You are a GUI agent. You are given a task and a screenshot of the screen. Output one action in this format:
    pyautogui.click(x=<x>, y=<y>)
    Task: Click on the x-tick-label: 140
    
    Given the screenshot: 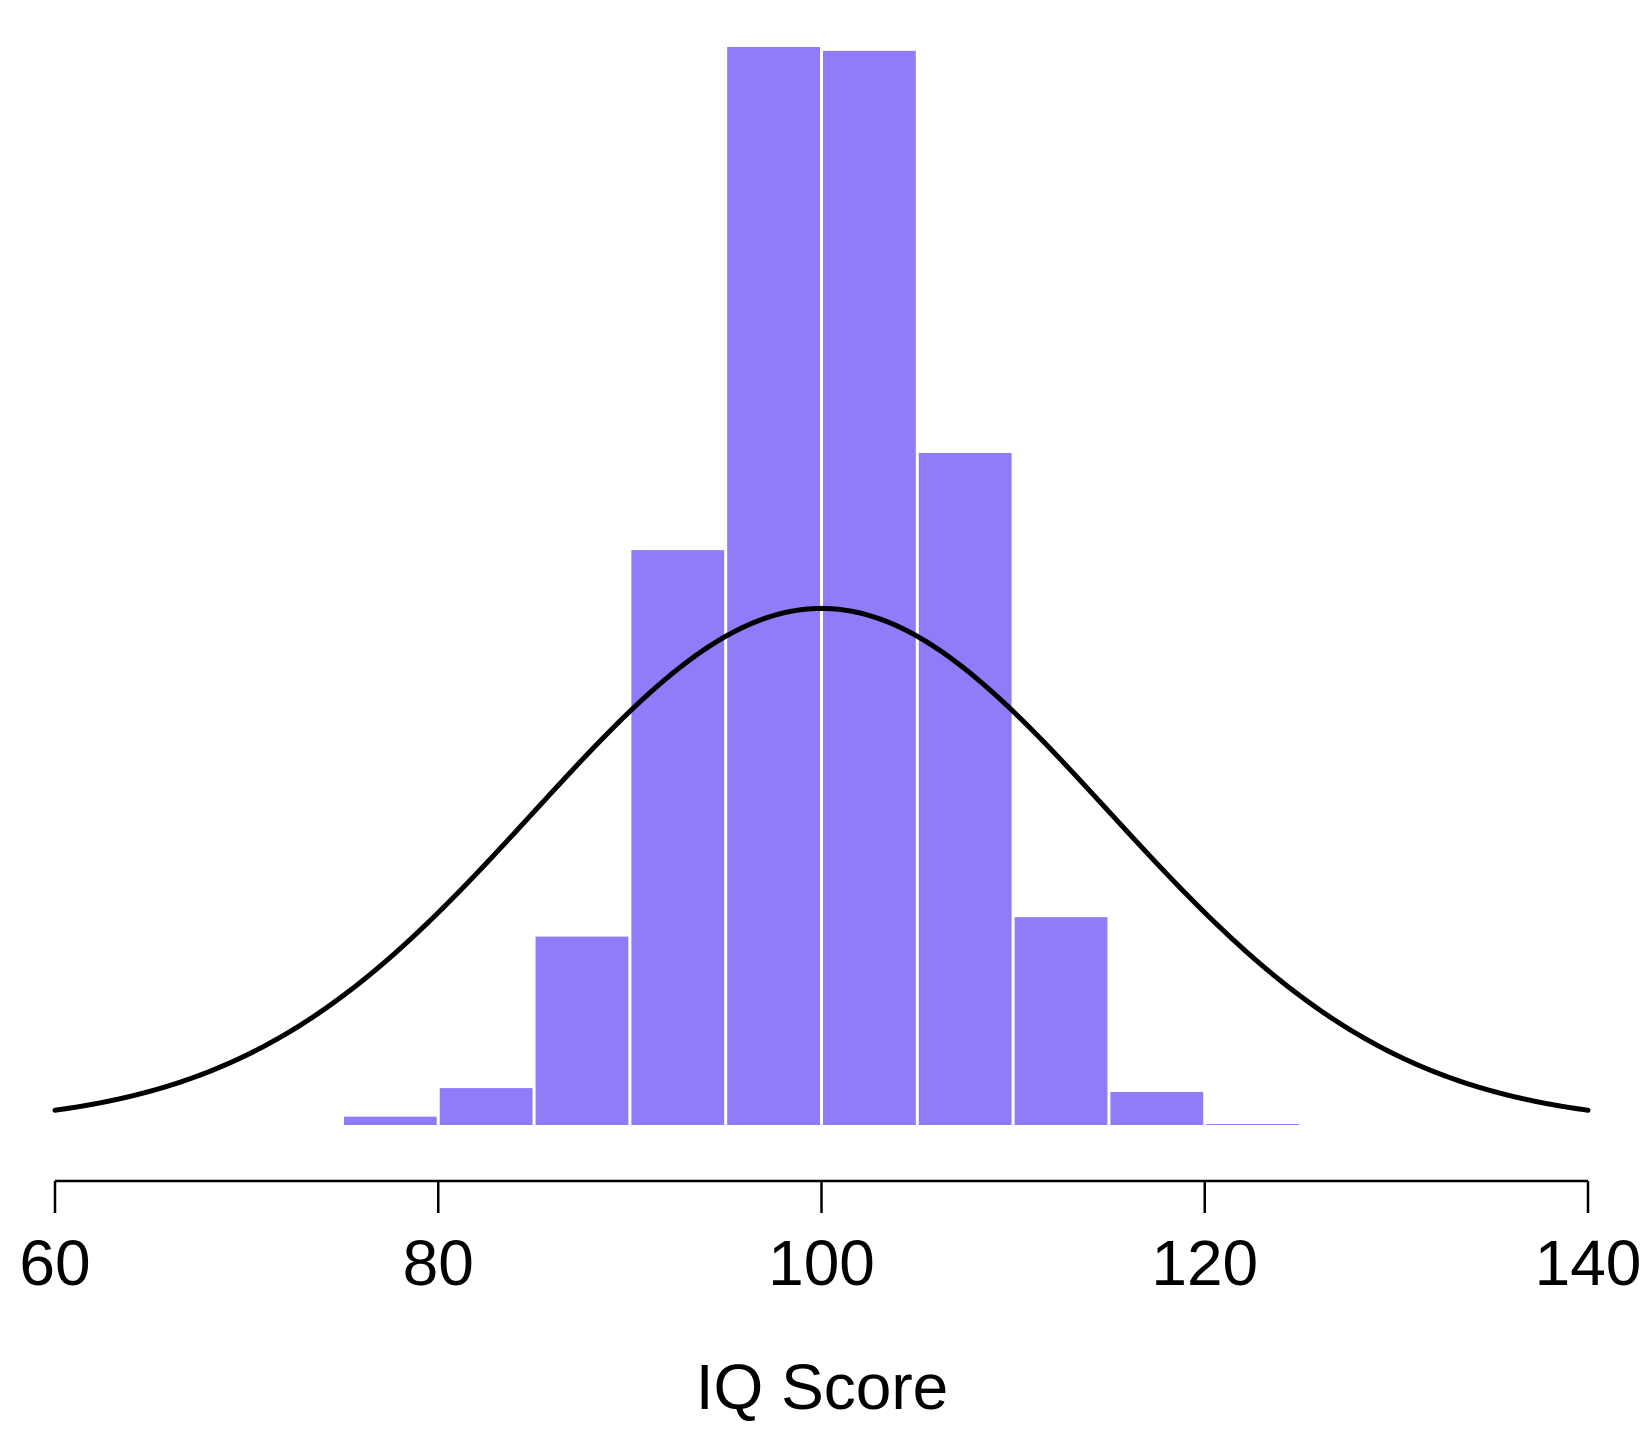 What is the action you would take?
    pyautogui.click(x=1588, y=1263)
    